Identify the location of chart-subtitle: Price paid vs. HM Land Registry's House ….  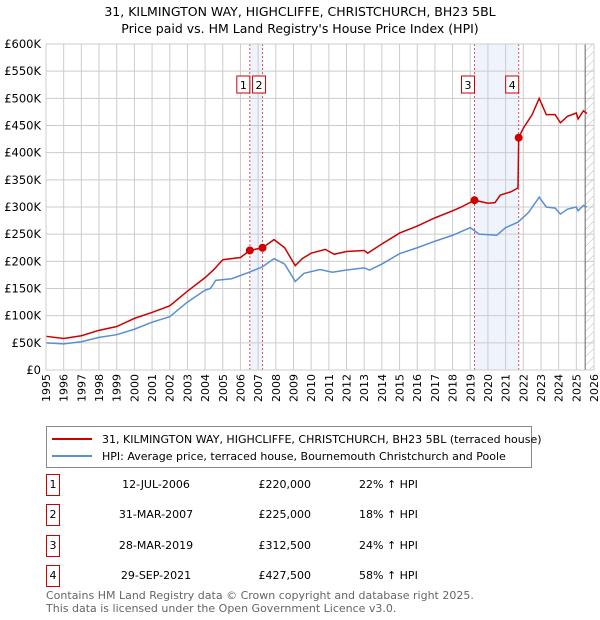
(300, 28).